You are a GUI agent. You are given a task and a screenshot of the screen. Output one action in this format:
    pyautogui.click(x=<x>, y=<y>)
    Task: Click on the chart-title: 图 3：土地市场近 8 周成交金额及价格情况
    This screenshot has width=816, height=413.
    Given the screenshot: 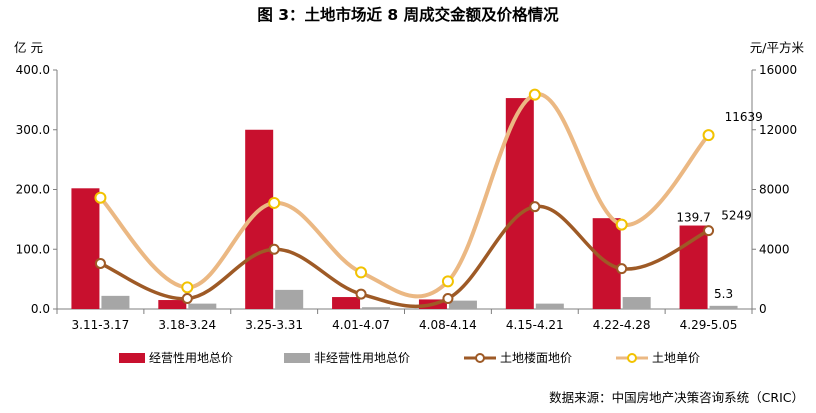 What is the action you would take?
    pyautogui.click(x=408, y=14)
    